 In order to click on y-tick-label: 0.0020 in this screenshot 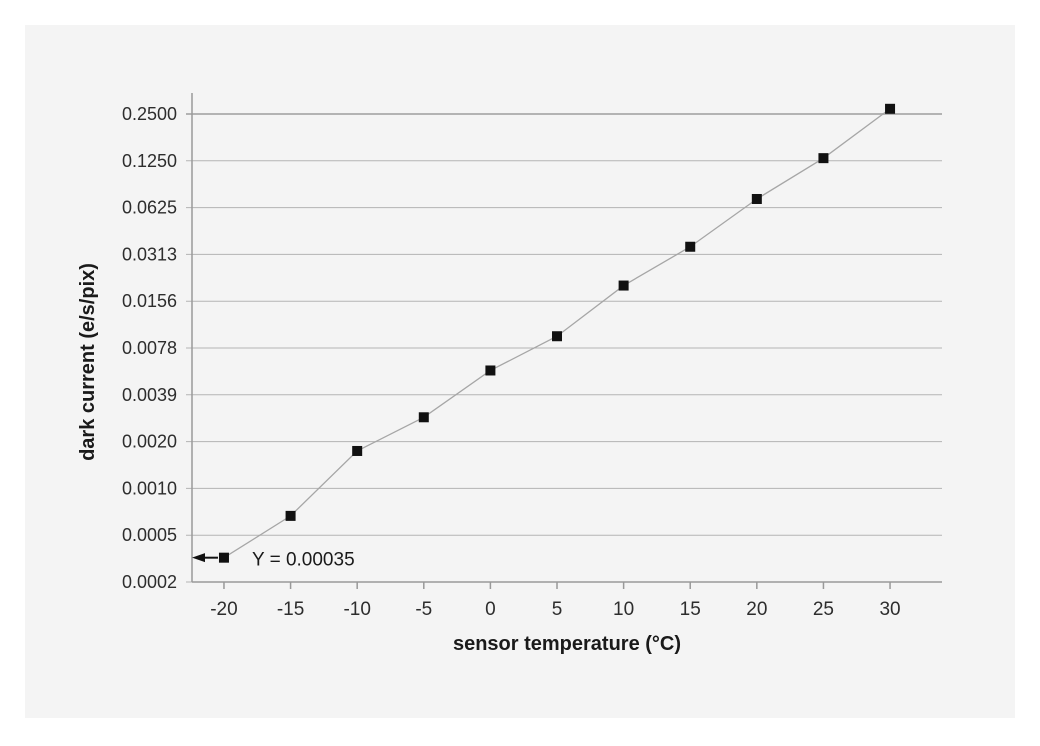, I will do `click(149, 442)`.